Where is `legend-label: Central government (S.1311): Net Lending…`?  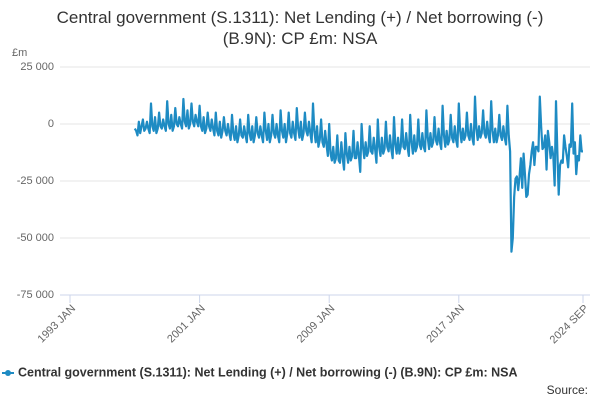 legend-label: Central government (S.1311): Net Lending… is located at coordinates (267, 372).